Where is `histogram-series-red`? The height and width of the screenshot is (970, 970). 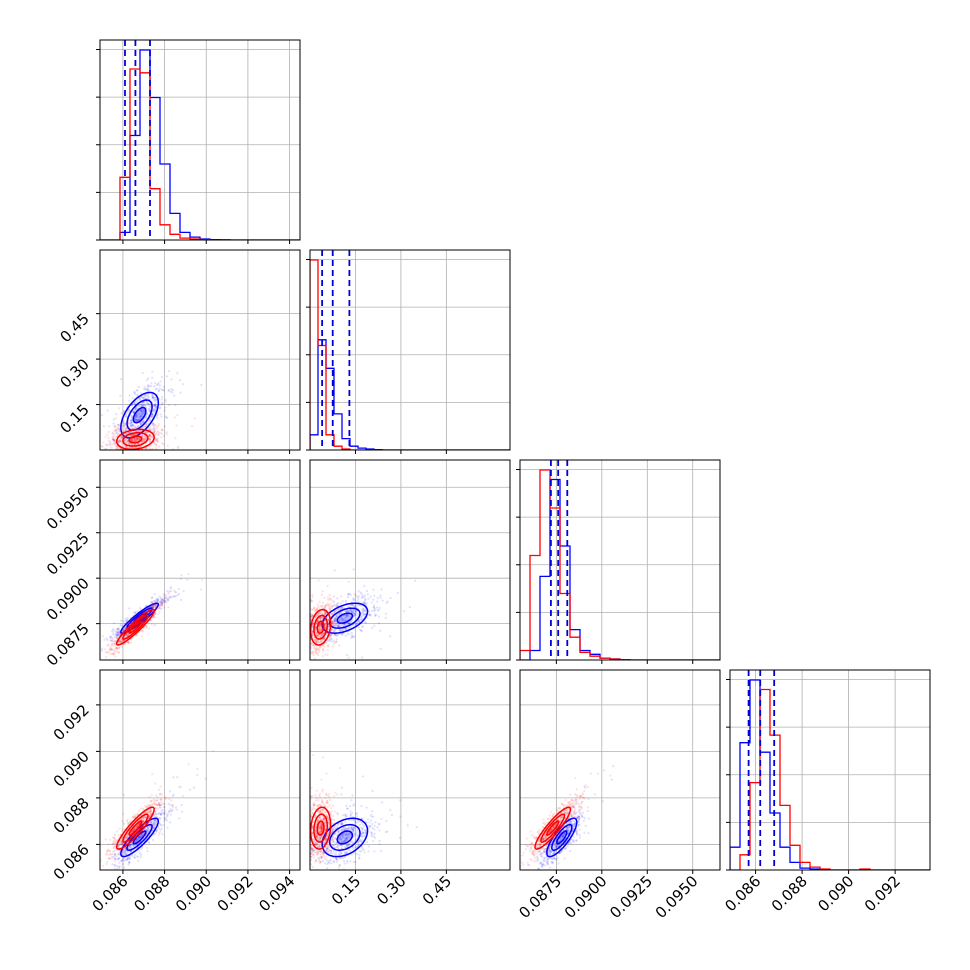
histogram-series-red is located at coordinates (410, 354).